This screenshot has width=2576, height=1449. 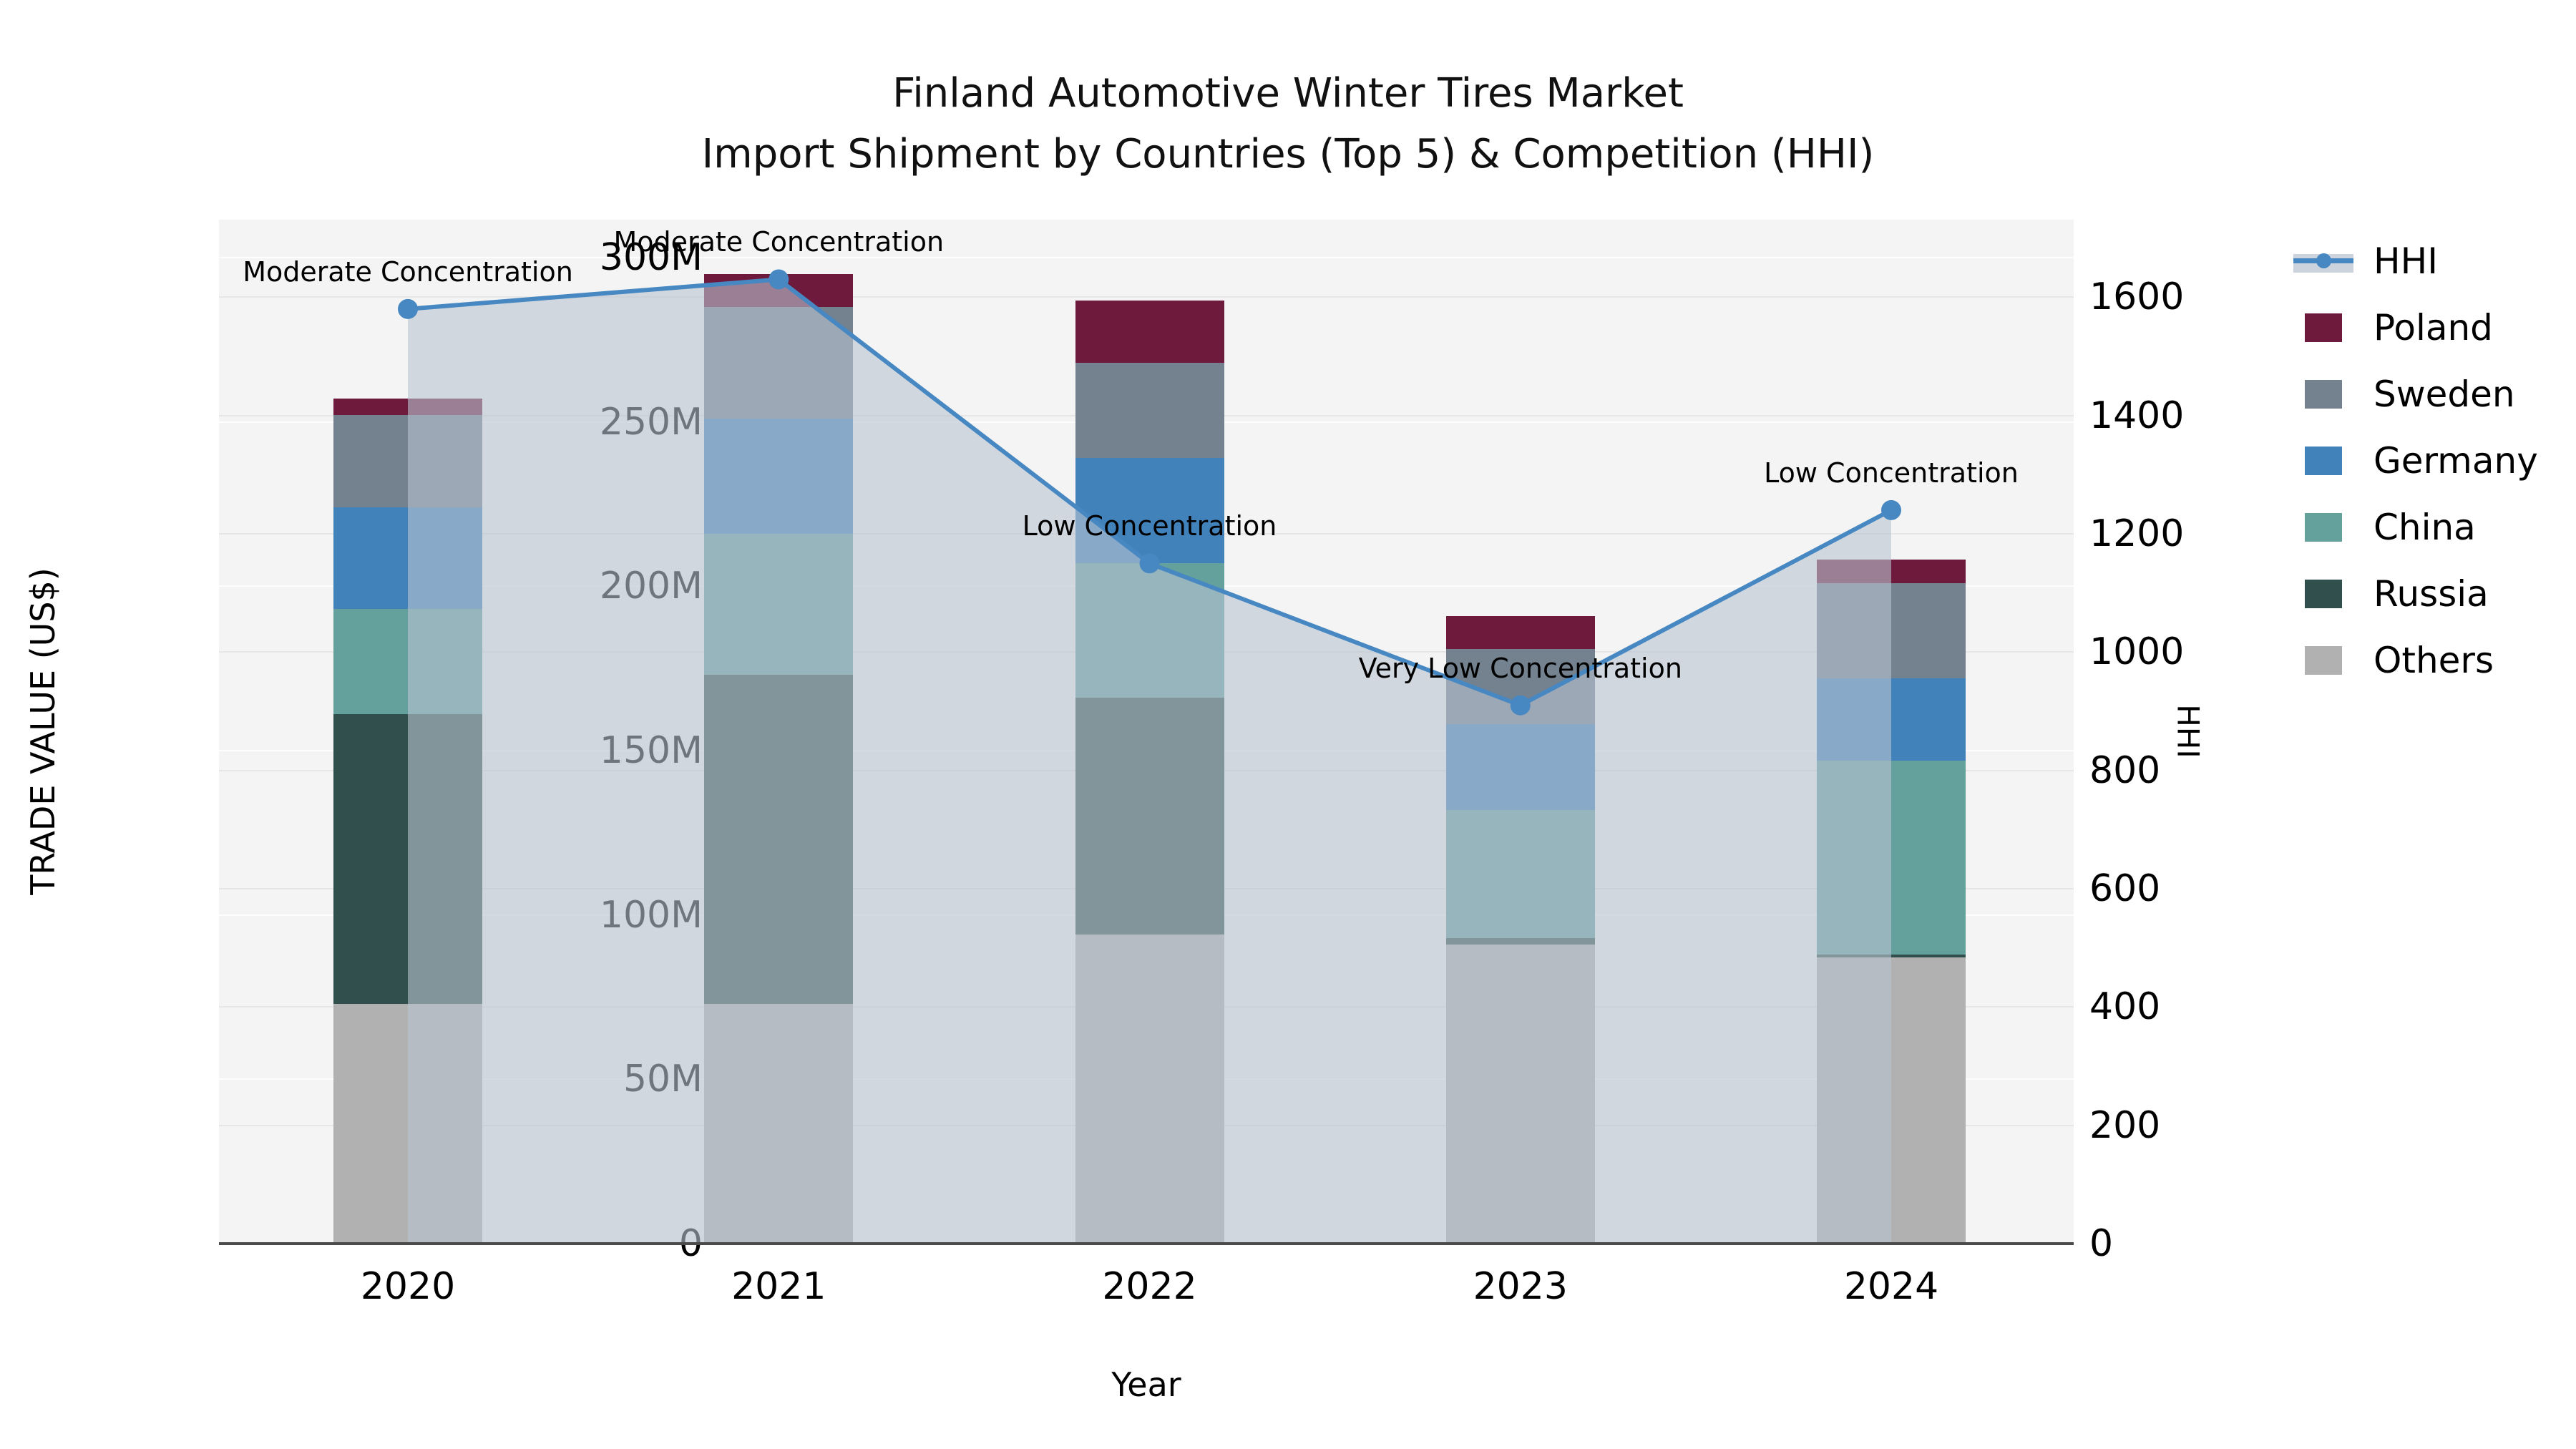 I want to click on y-tick-label-trade-value: 300M, so click(x=651, y=257).